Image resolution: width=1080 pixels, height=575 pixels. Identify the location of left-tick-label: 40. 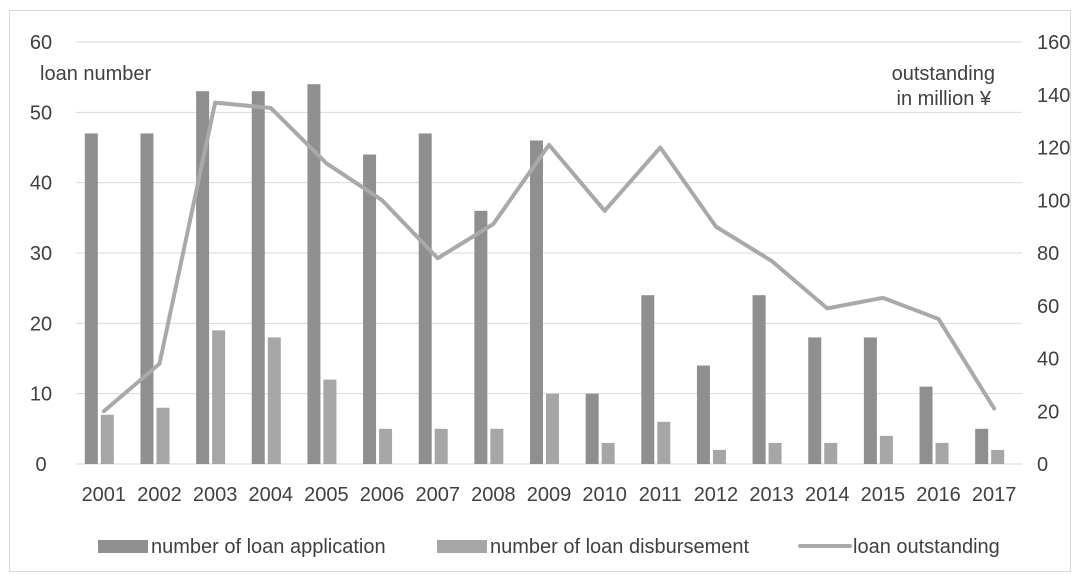
(41, 184).